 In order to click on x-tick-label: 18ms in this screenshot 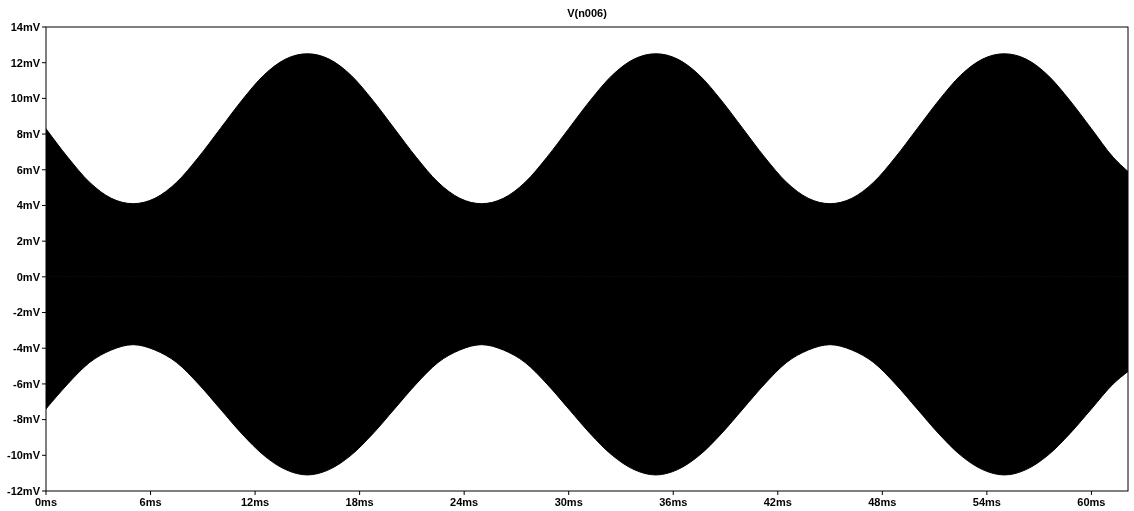, I will do `click(359, 502)`.